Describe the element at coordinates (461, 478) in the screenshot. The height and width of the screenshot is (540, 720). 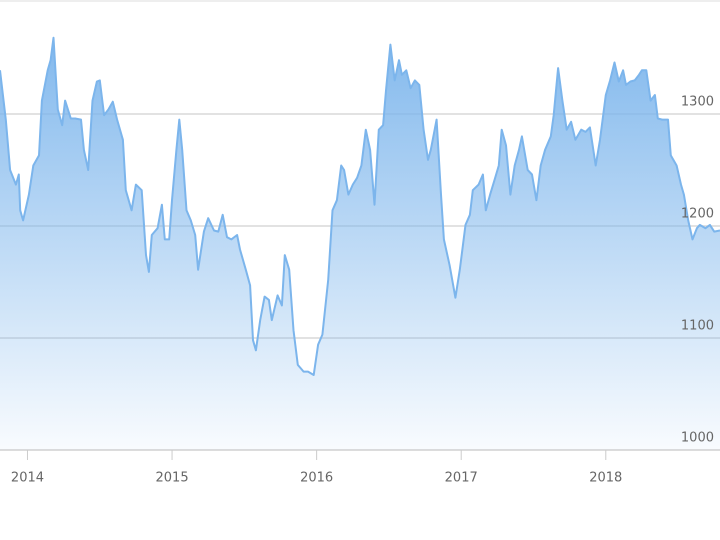
I see `x-tick-label: 2017` at that location.